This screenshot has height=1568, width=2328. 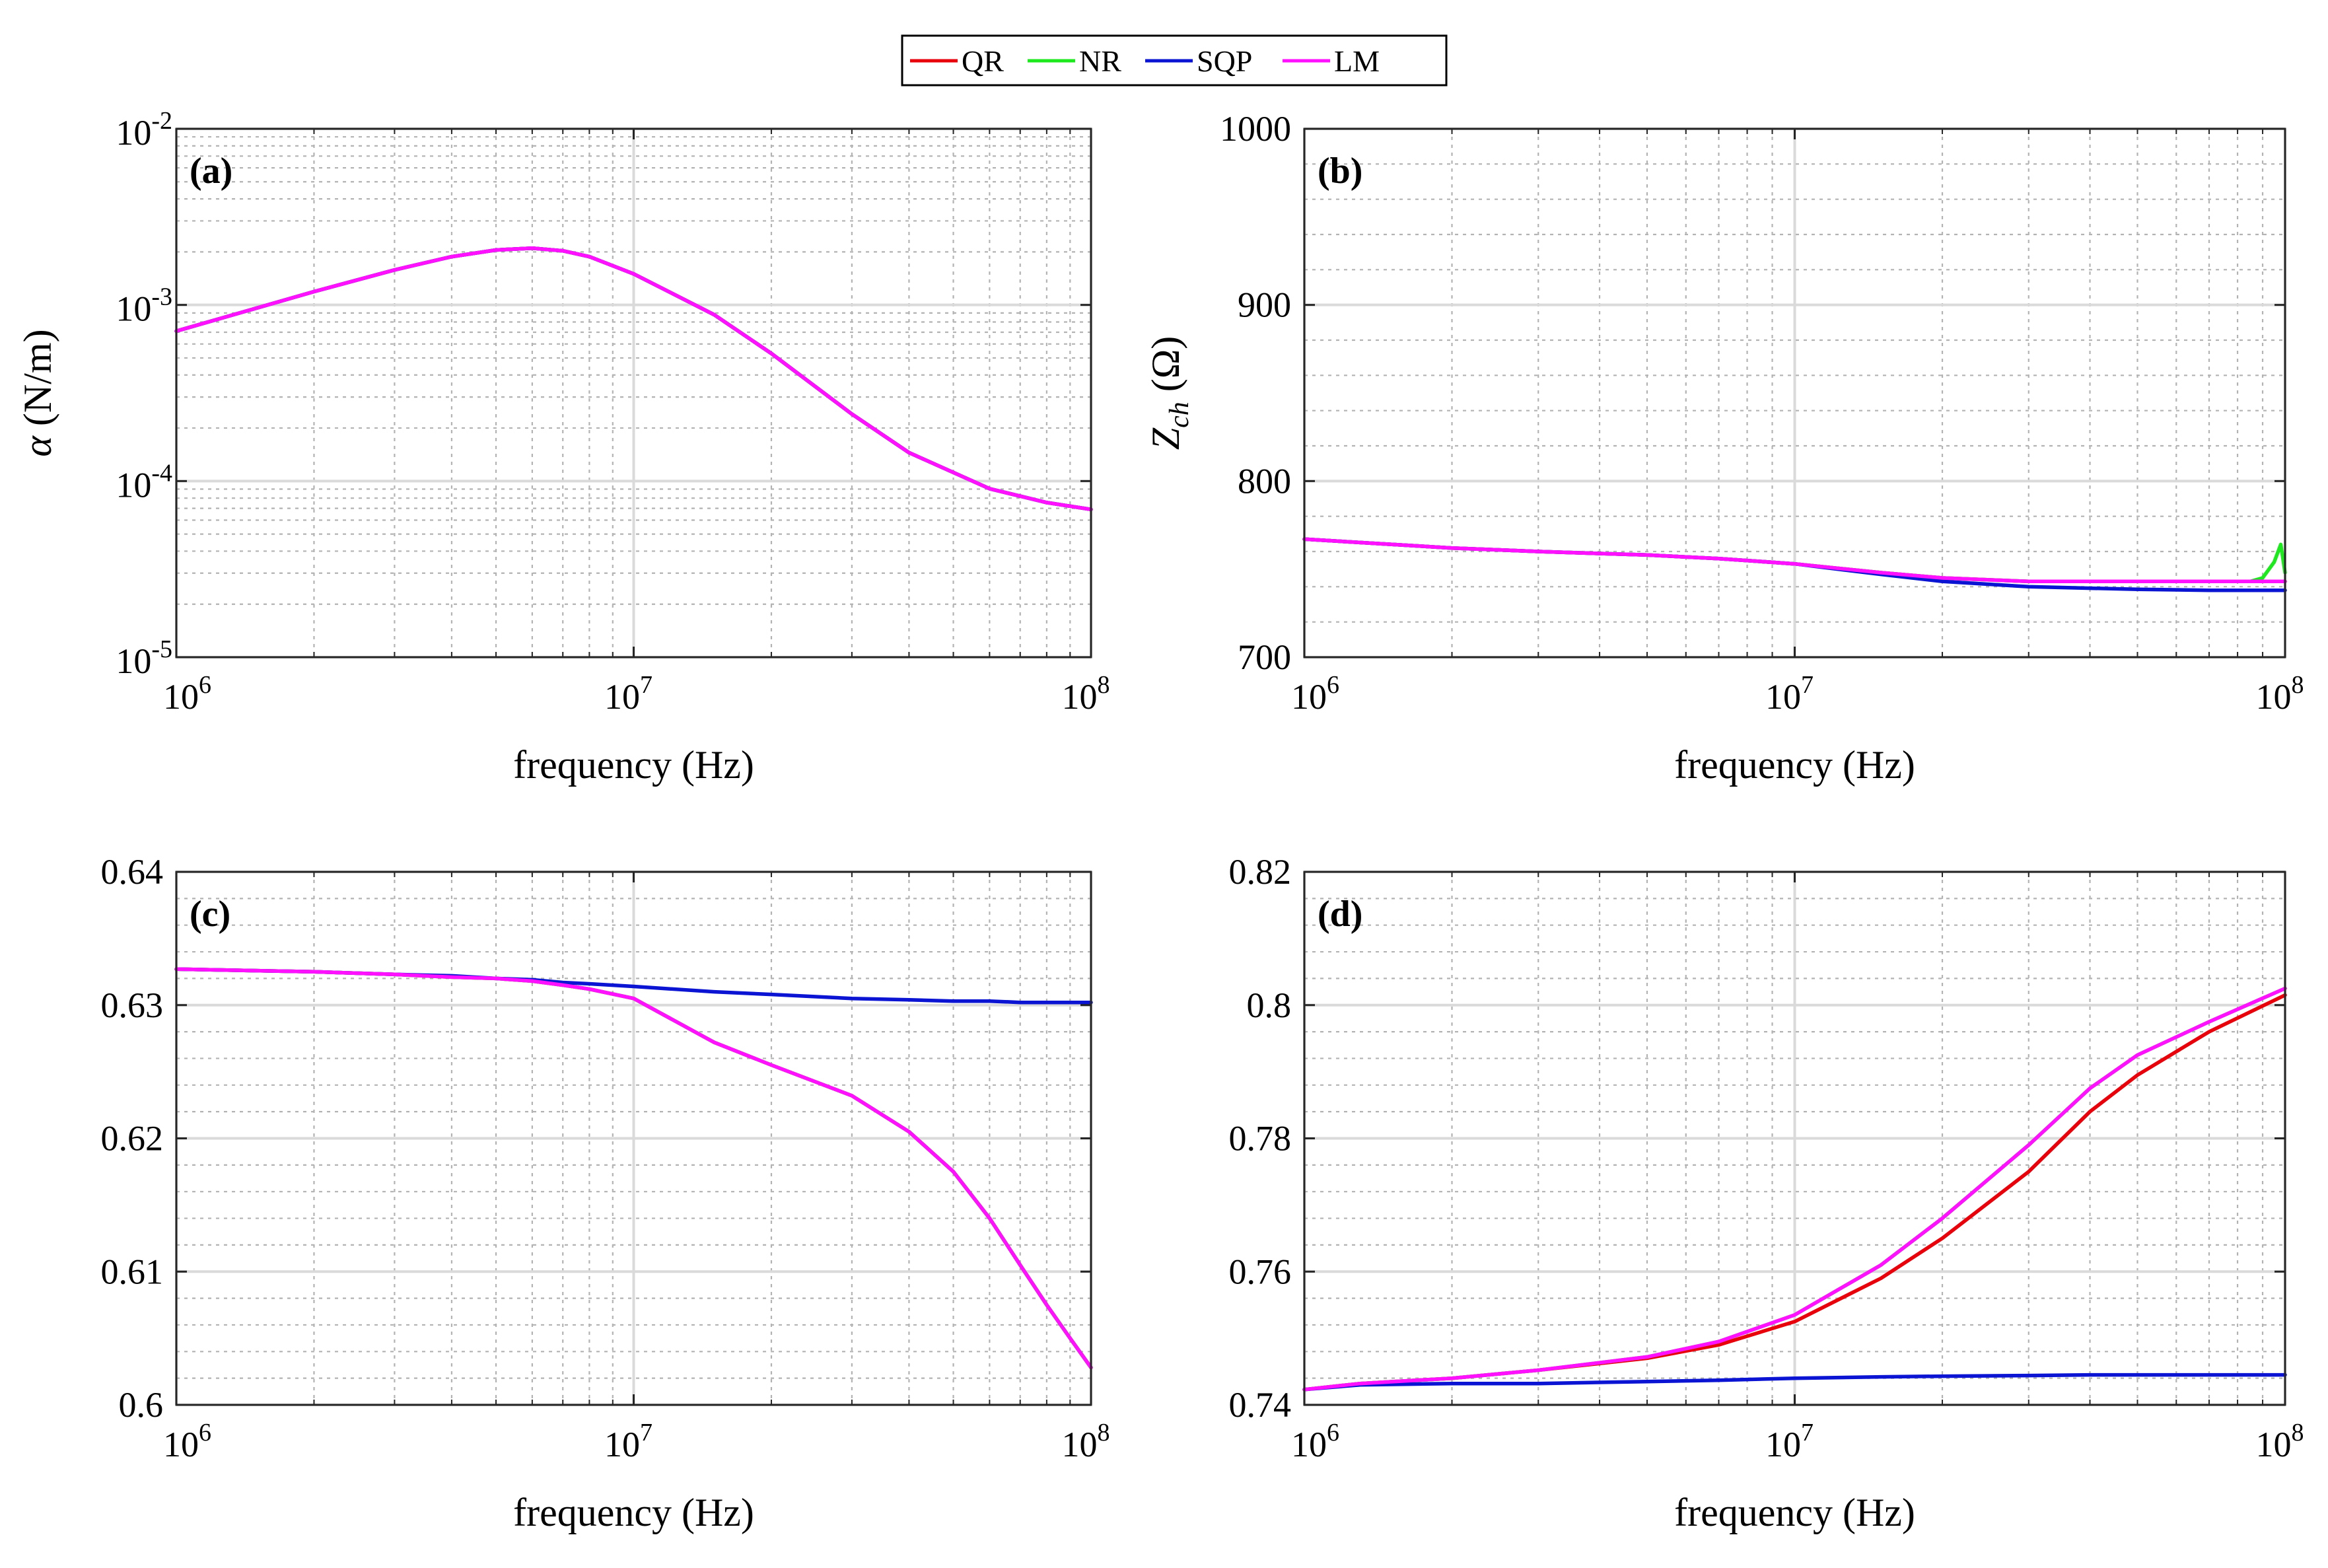 I want to click on y-tick-label: 900, so click(x=1264, y=305).